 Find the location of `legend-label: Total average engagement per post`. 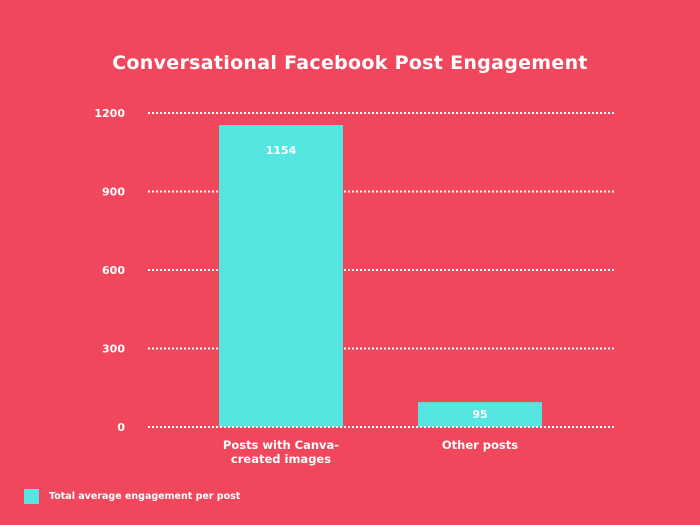

legend-label: Total average engagement per post is located at coordinates (145, 496).